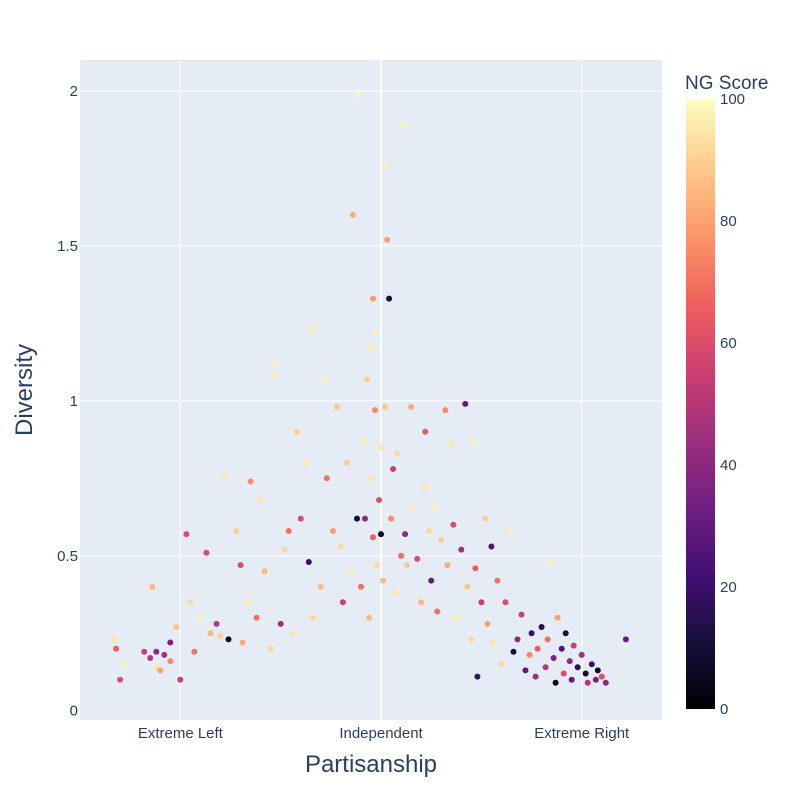 The height and width of the screenshot is (800, 800). I want to click on colorbar: NG Score 0 20 40 60 80 100, so click(726, 395).